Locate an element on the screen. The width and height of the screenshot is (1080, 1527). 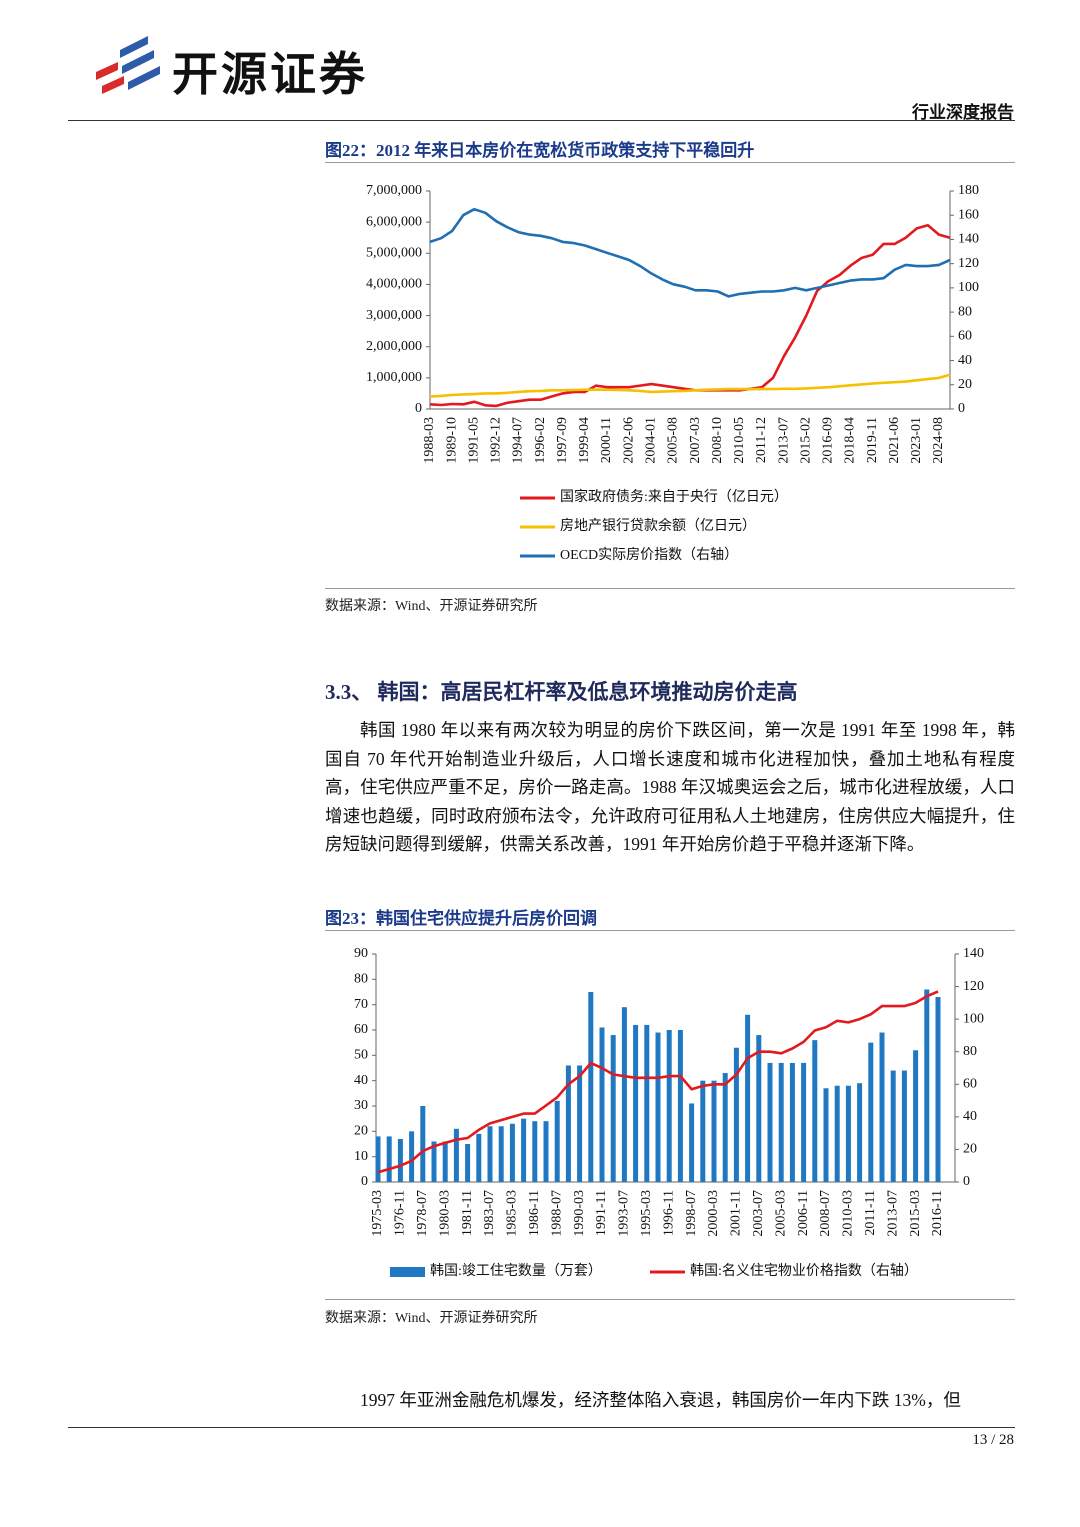
x-tick-label: 2010-05 is located at coordinates (739, 440).